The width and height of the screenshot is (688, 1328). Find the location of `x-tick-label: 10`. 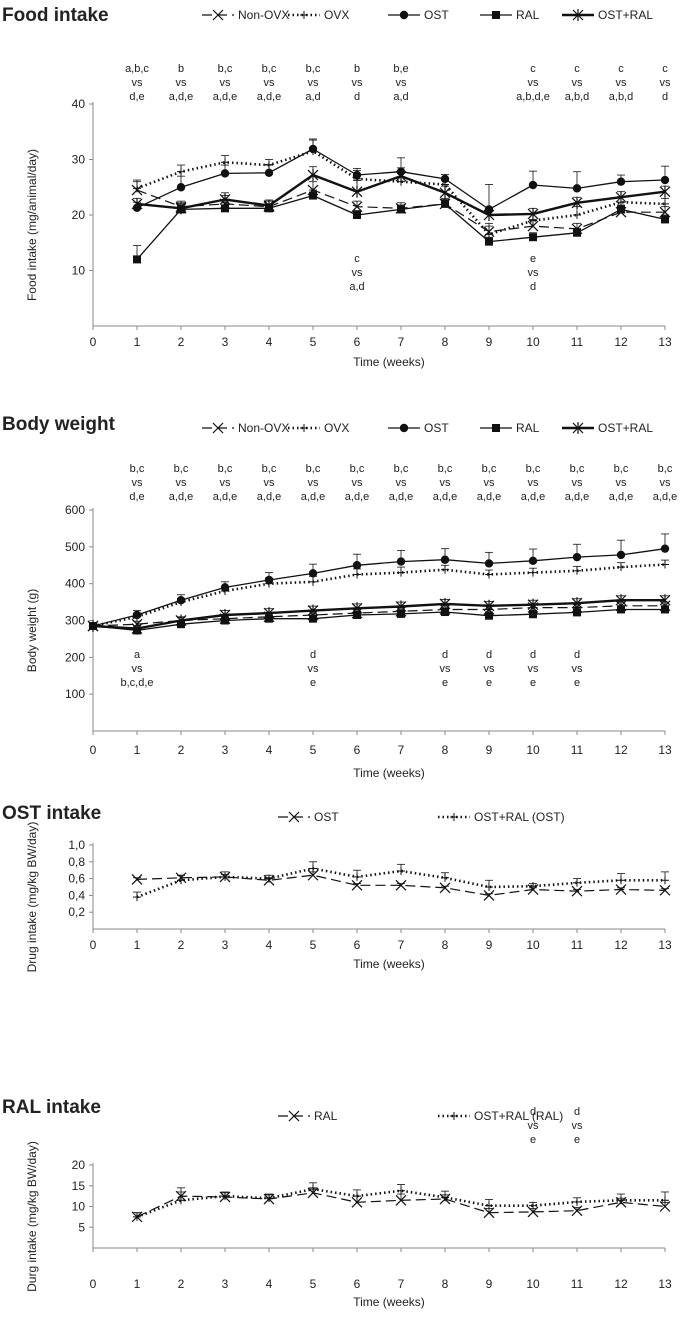

x-tick-label: 10 is located at coordinates (533, 342).